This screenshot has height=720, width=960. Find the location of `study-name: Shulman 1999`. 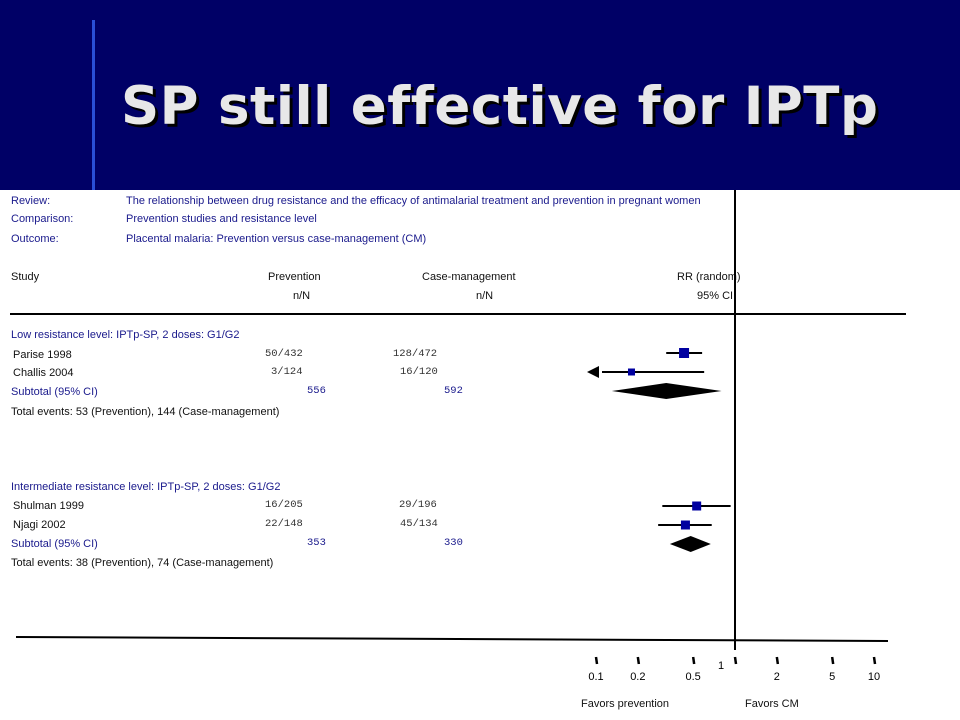

study-name: Shulman 1999 is located at coordinates (48, 506).